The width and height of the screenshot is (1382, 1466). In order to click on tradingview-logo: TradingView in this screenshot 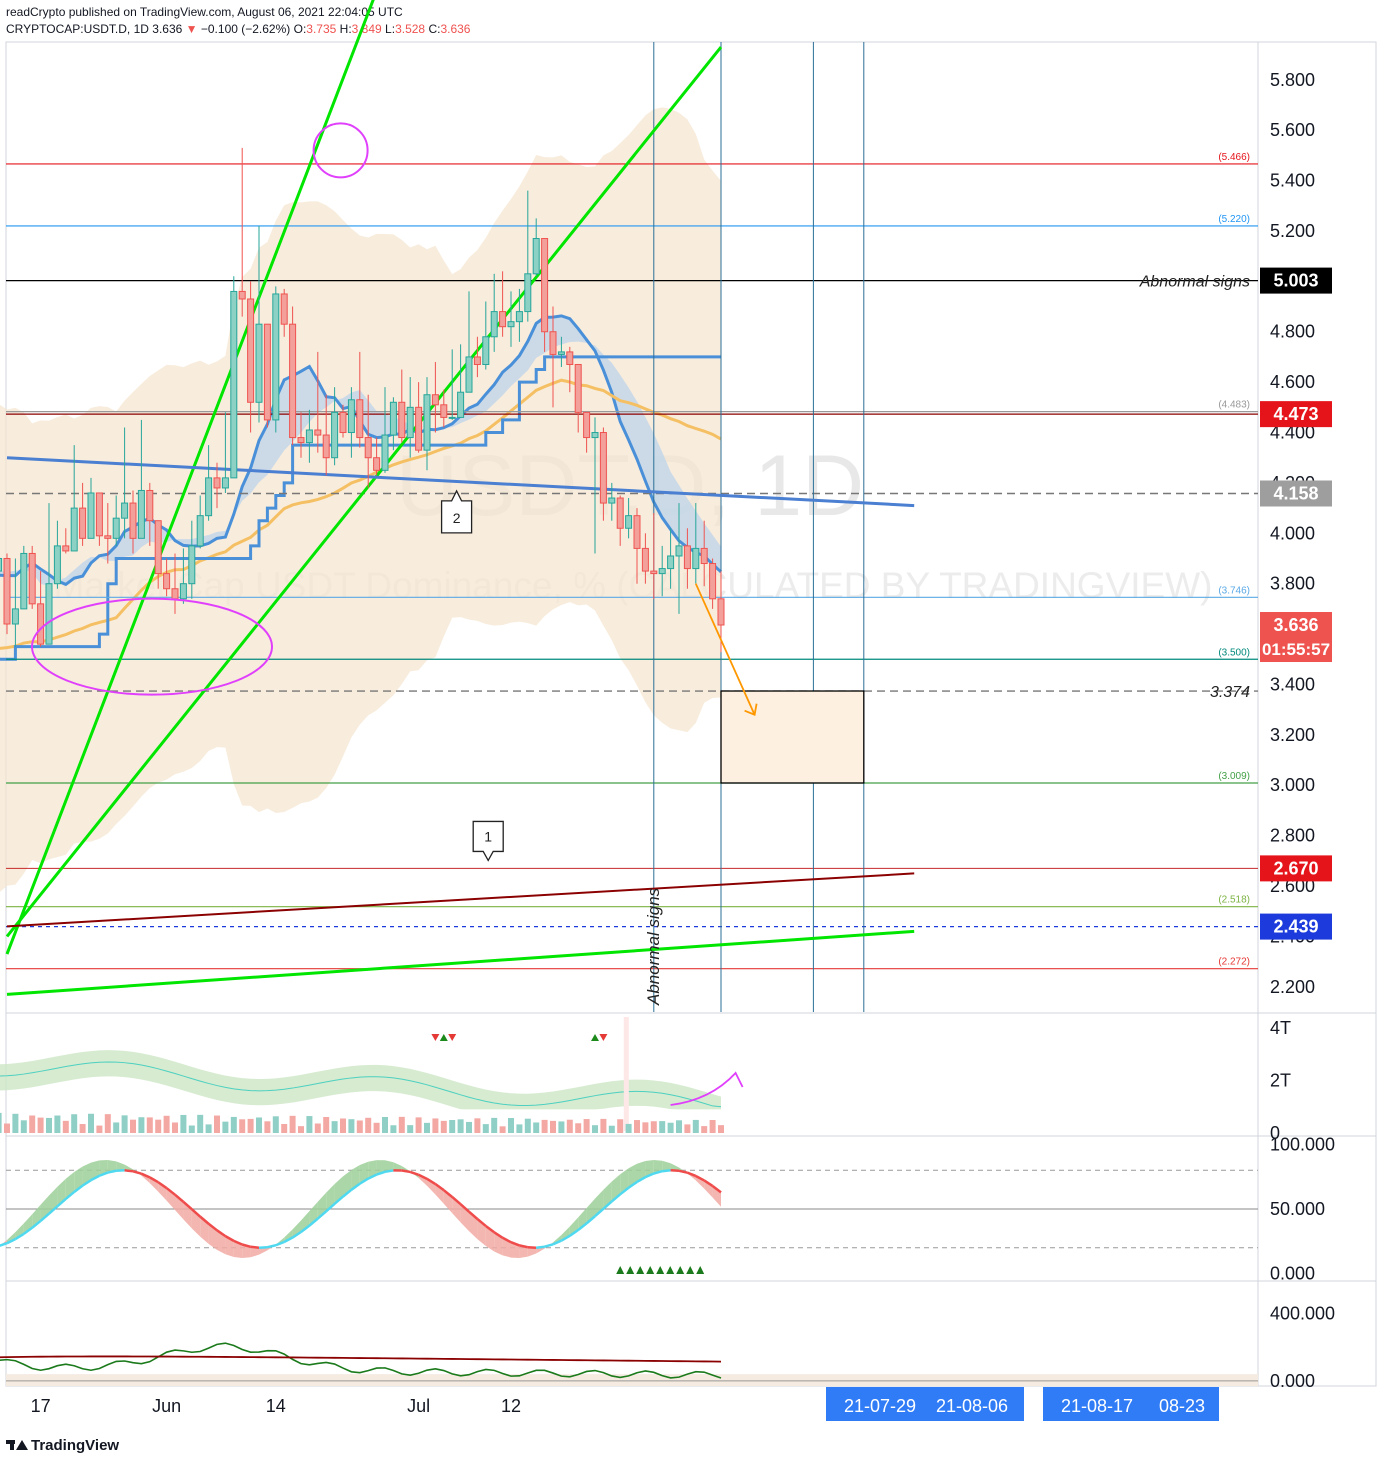, I will do `click(62, 1445)`.